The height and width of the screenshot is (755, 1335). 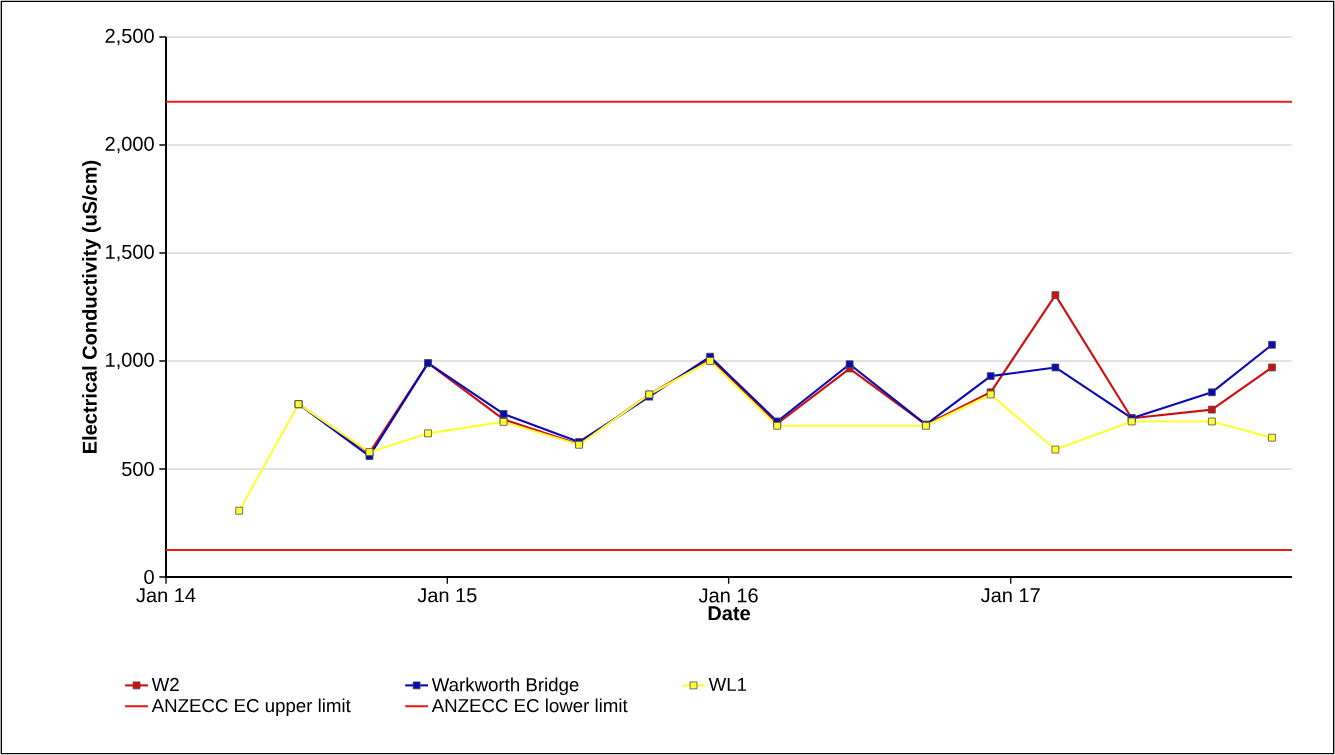 I want to click on legend-label: WL1, so click(x=727, y=684).